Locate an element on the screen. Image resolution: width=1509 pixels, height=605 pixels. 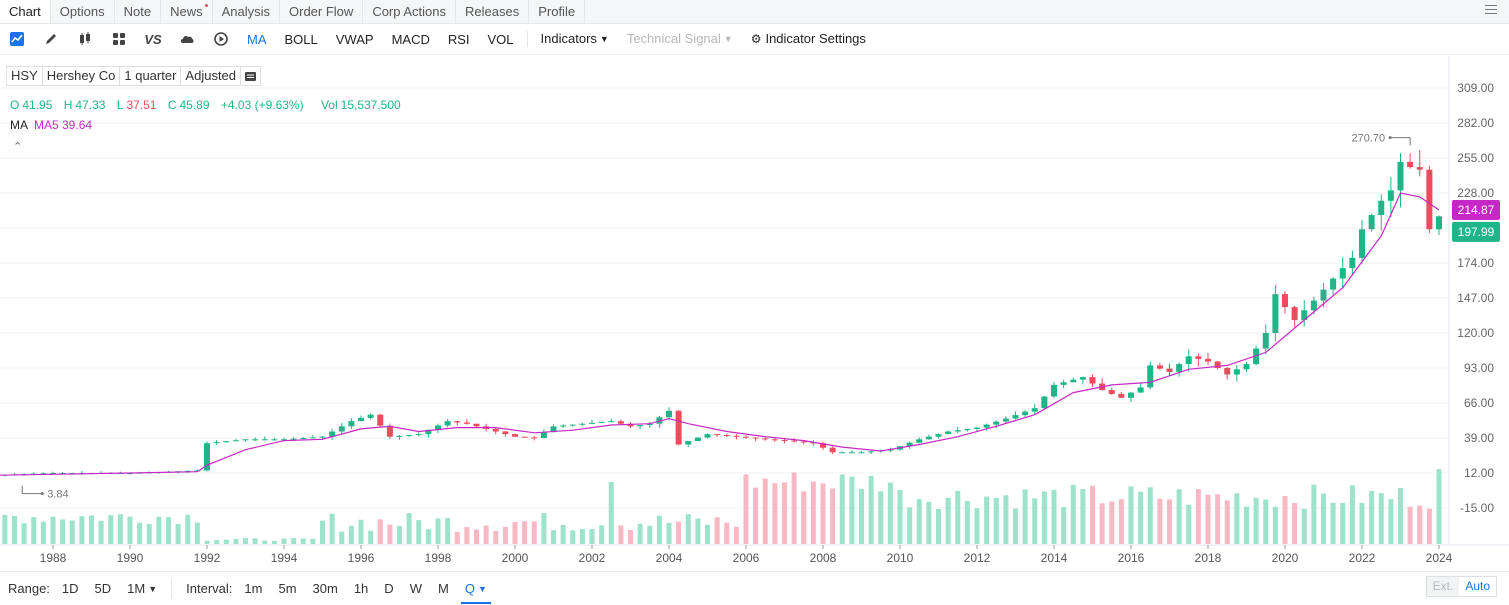
range-1d: 1D is located at coordinates (70, 588).